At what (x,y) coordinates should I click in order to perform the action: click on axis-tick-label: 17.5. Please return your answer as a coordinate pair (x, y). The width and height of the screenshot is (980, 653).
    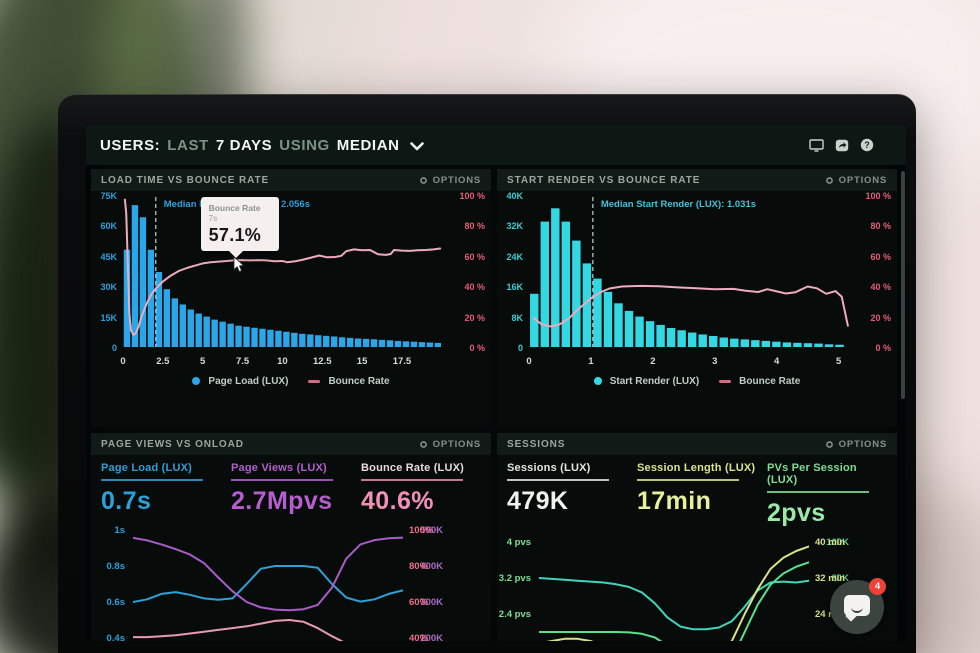
    Looking at the image, I should click on (402, 361).